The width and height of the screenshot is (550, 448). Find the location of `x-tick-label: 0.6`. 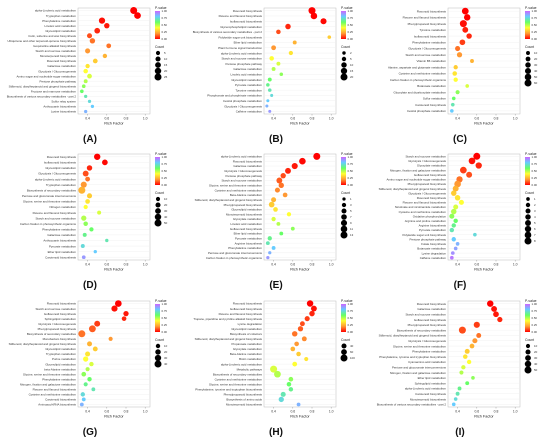

x-tick-label: 0.6 is located at coordinates (476, 412).